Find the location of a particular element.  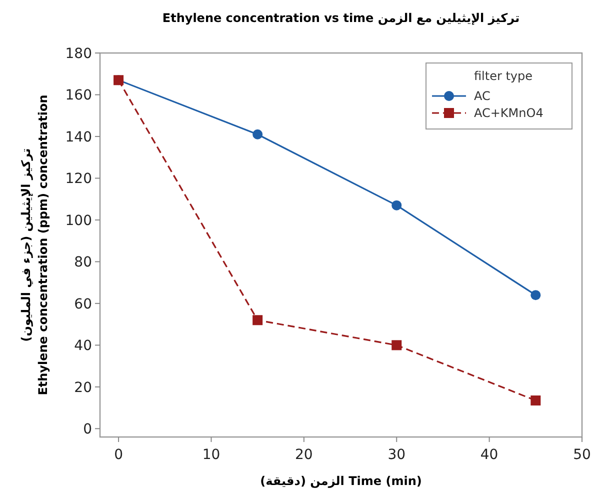

x-axis-title: الزمن (دقيقة) Time (min) is located at coordinates (341, 481).